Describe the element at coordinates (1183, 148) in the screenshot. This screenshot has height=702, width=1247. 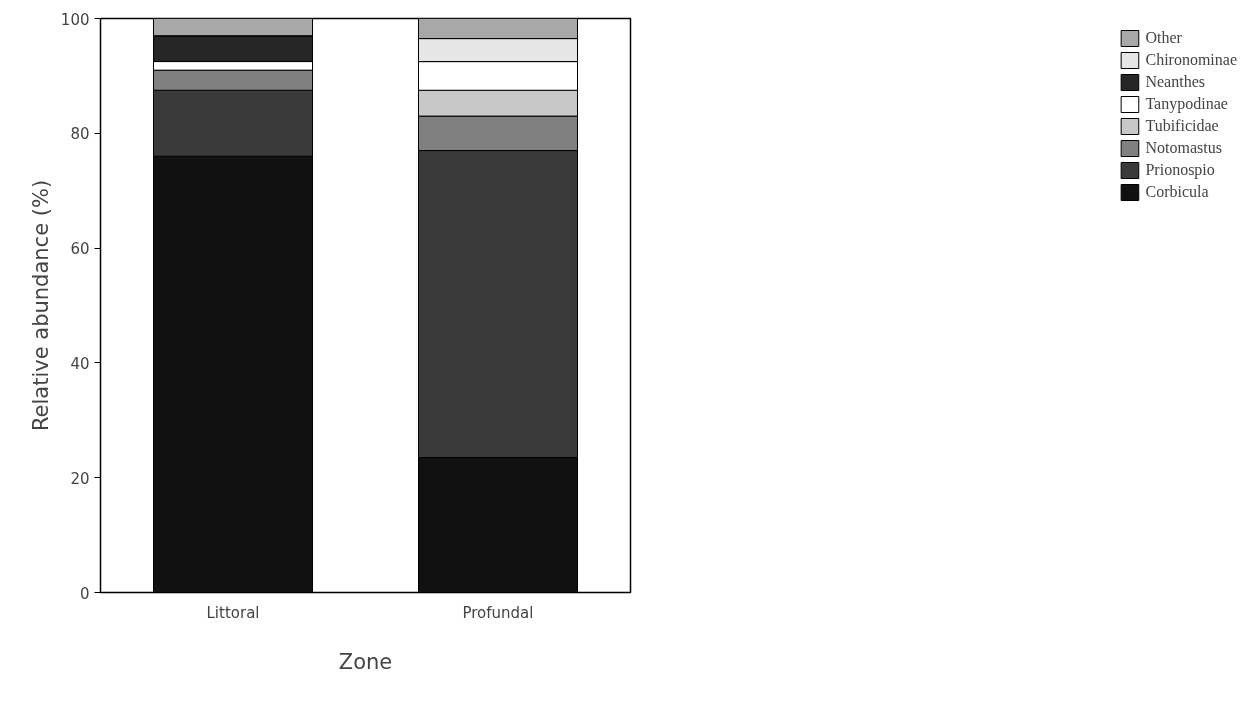
I see `legend-label: Notomastus` at that location.